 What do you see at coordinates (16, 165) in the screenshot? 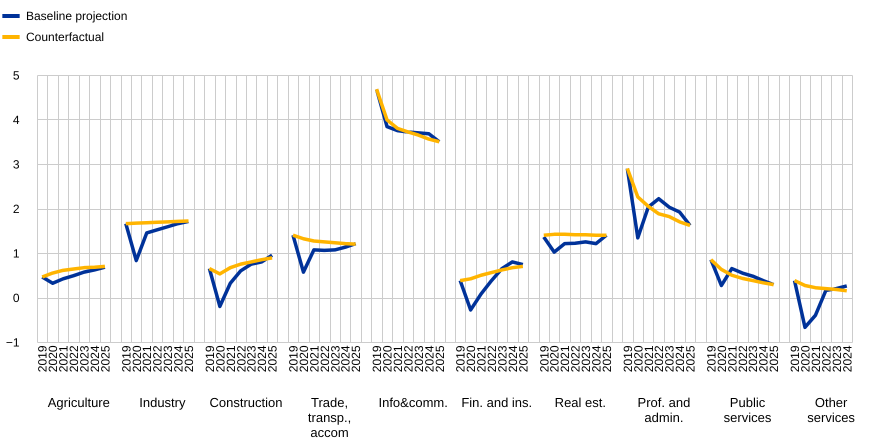
I see `y-tick-label: 3` at bounding box center [16, 165].